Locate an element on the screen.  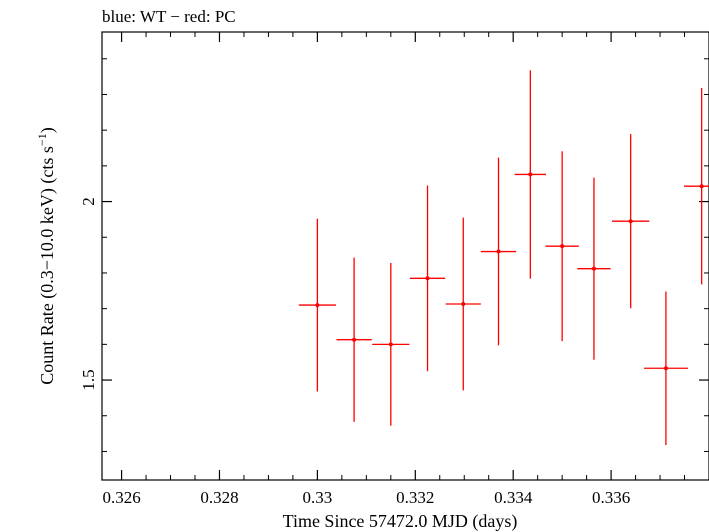
x-axis-label: Time Since 57472.0 MJD (days) is located at coordinates (400, 521).